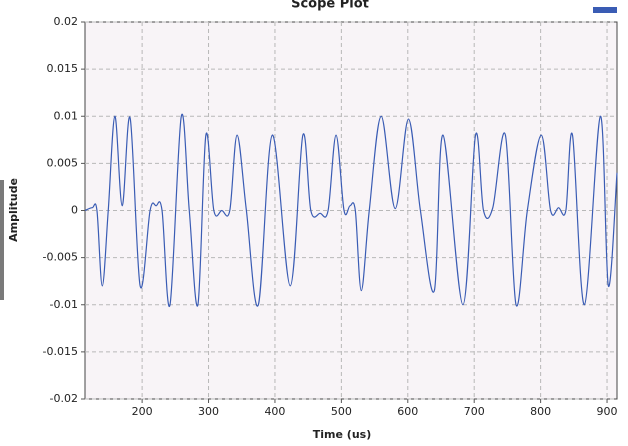 The width and height of the screenshot is (628, 446). Describe the element at coordinates (274, 411) in the screenshot. I see `x-tick-label: 400` at that location.